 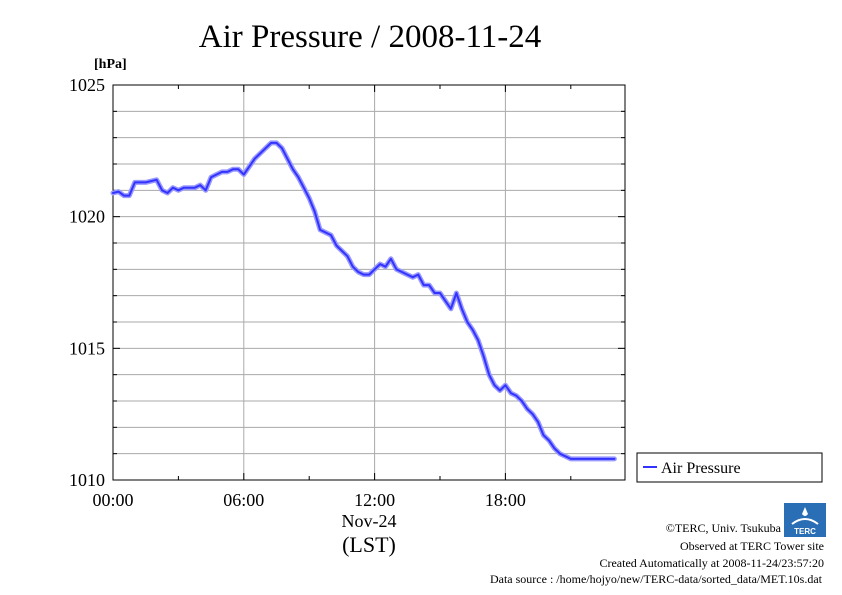 What do you see at coordinates (87, 85) in the screenshot?
I see `y-tick-label: 1025` at bounding box center [87, 85].